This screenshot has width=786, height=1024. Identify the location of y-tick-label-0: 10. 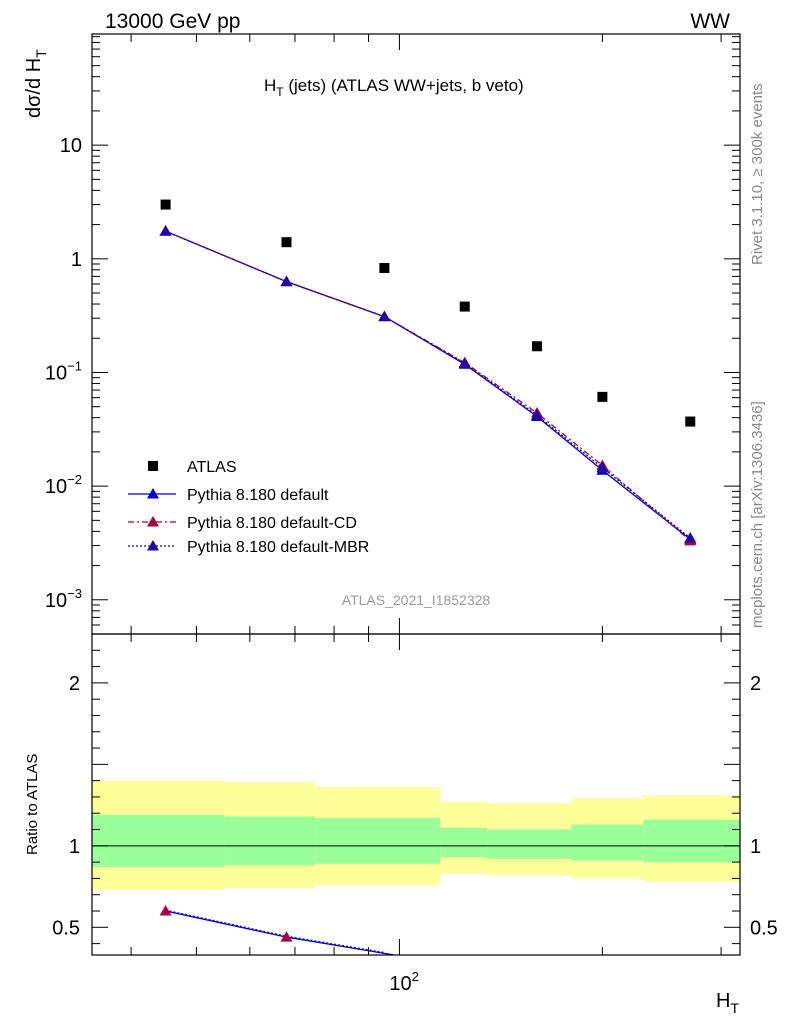
(71, 146).